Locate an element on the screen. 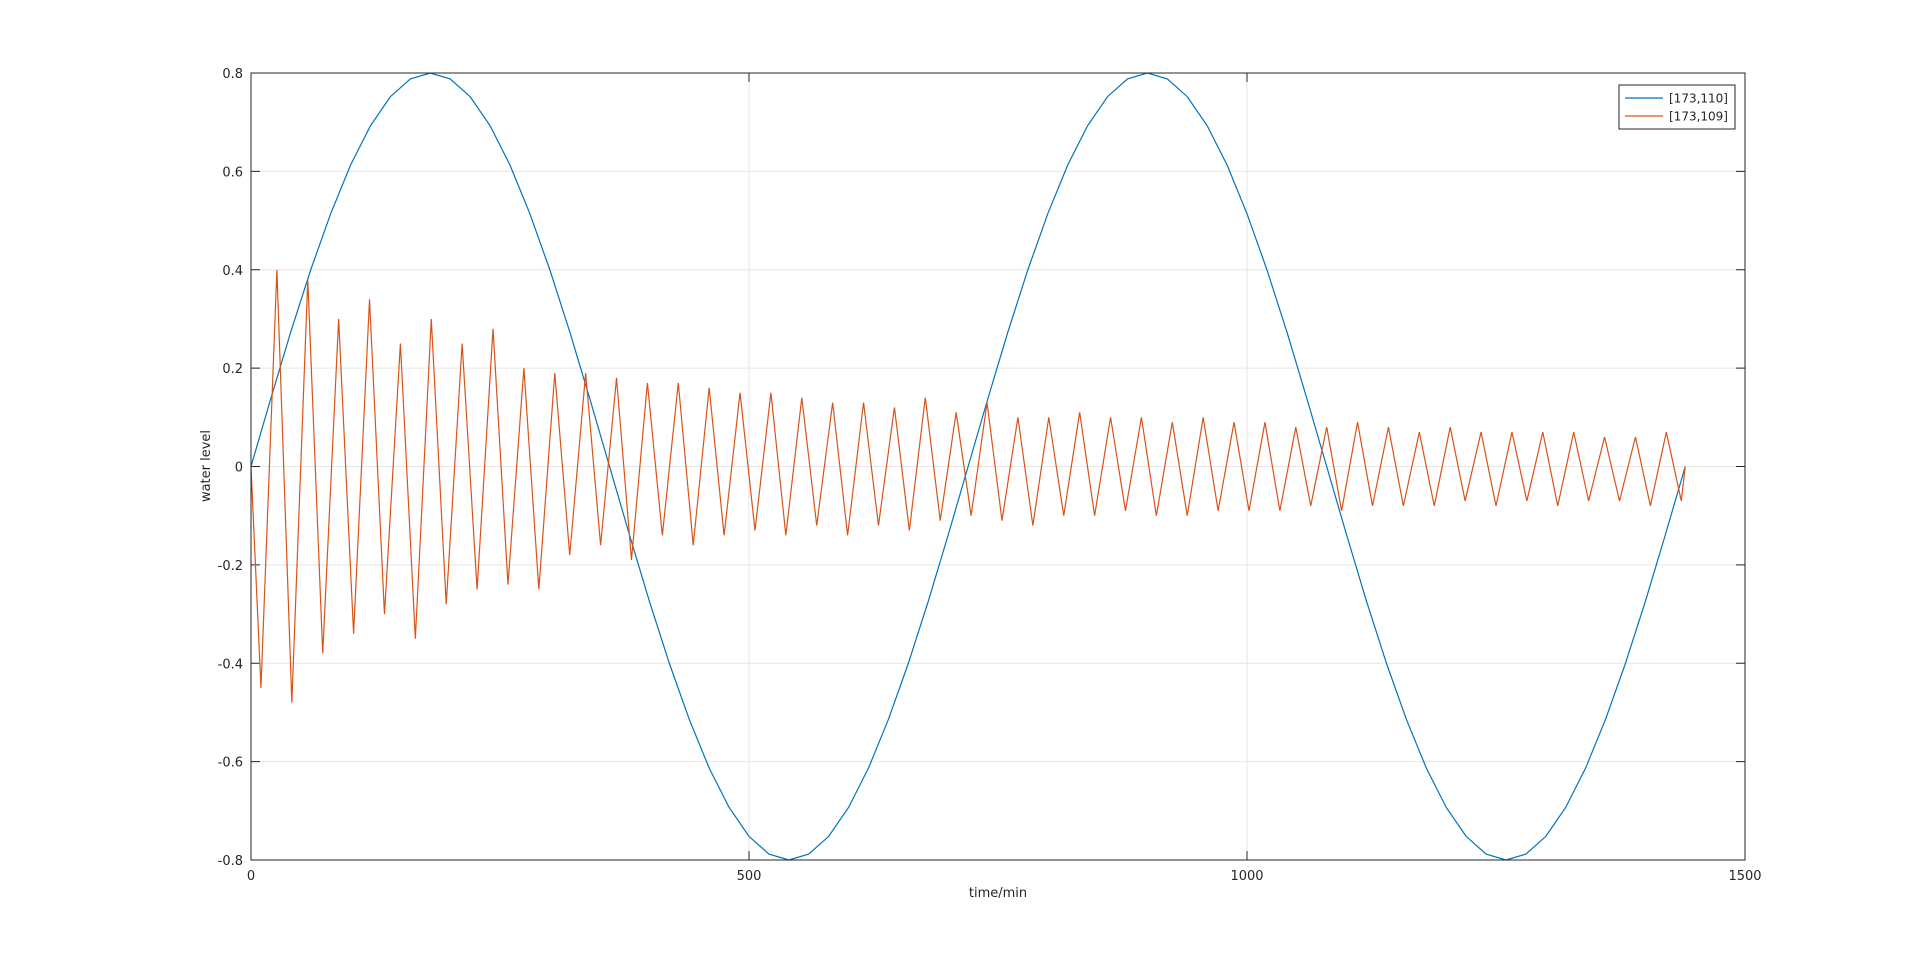 The height and width of the screenshot is (967, 1920). legend-label: [173,109] is located at coordinates (1698, 117).